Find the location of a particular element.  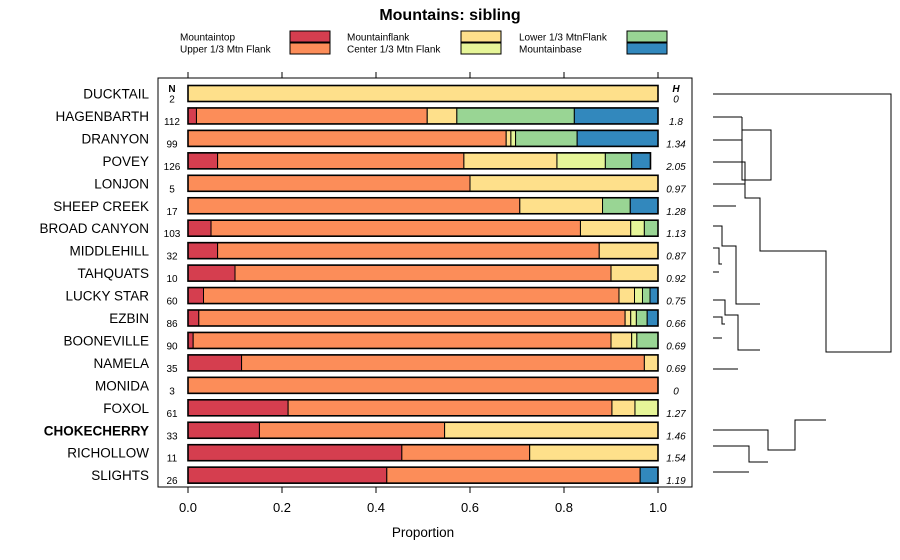

h-value: 2.05 is located at coordinates (675, 167).